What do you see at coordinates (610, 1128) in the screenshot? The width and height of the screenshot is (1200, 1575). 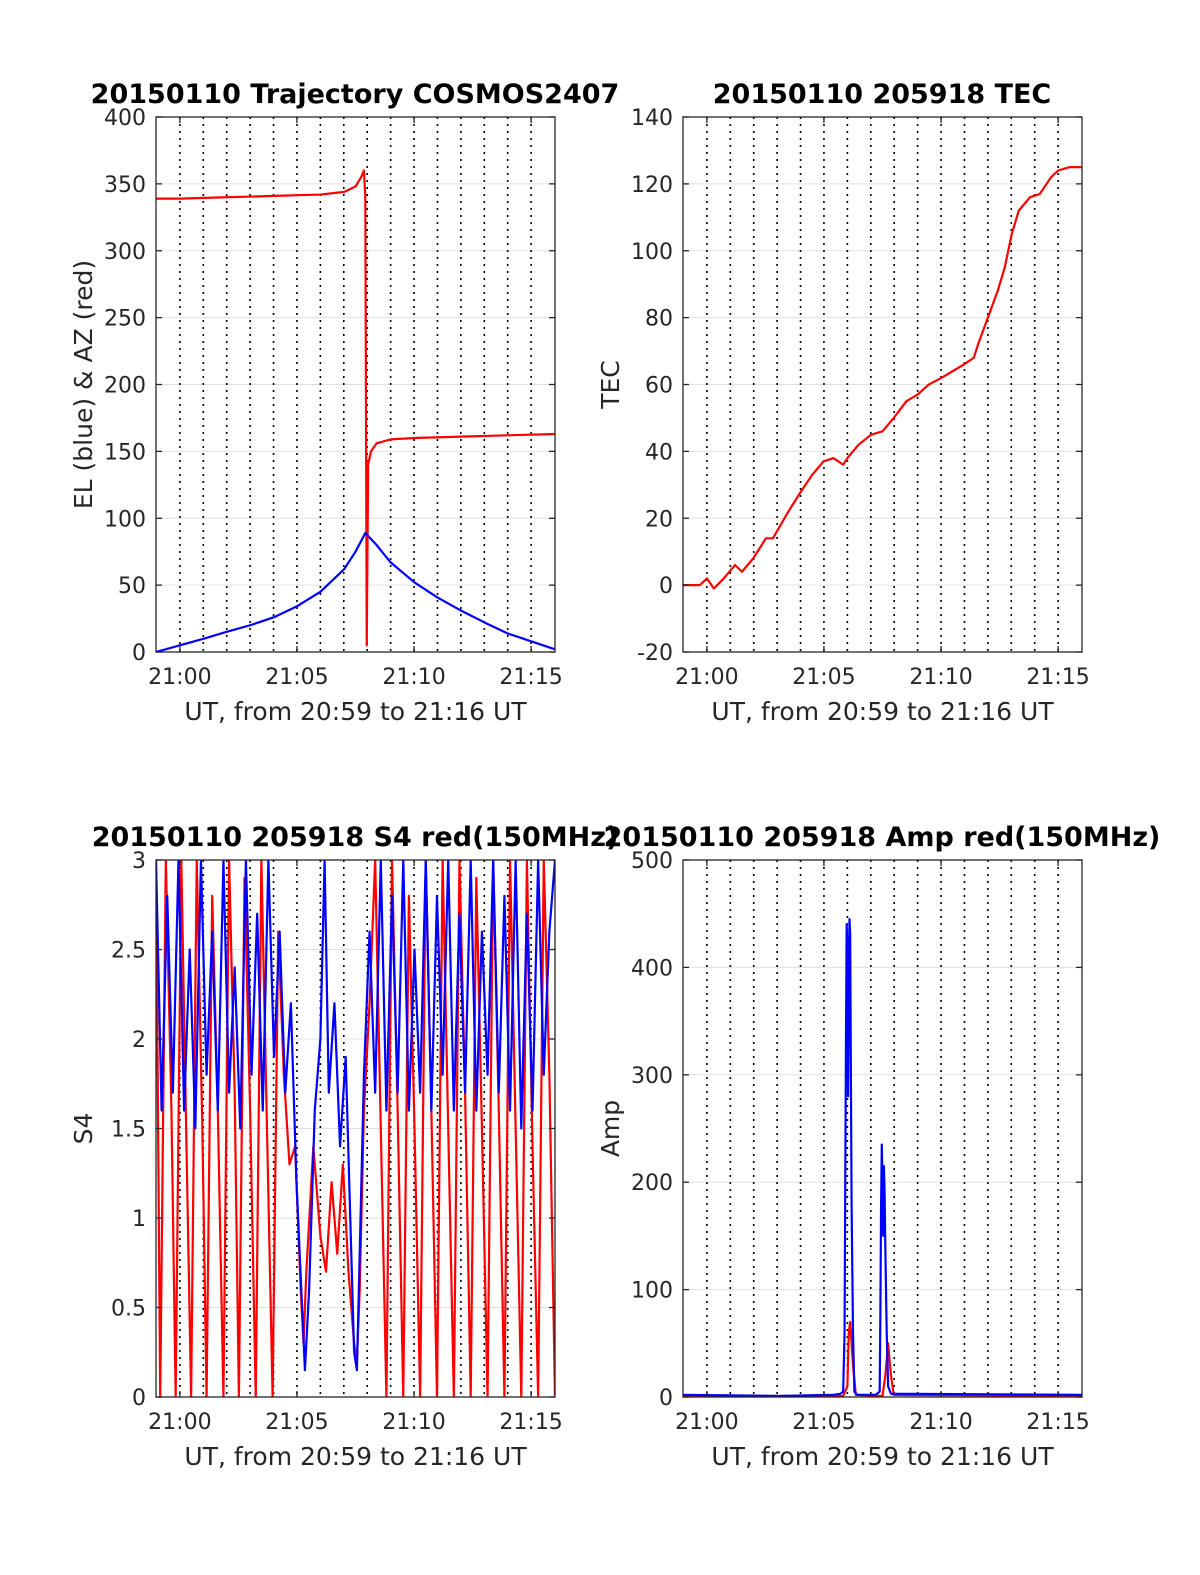 I see `y-axis-label: Amp` at bounding box center [610, 1128].